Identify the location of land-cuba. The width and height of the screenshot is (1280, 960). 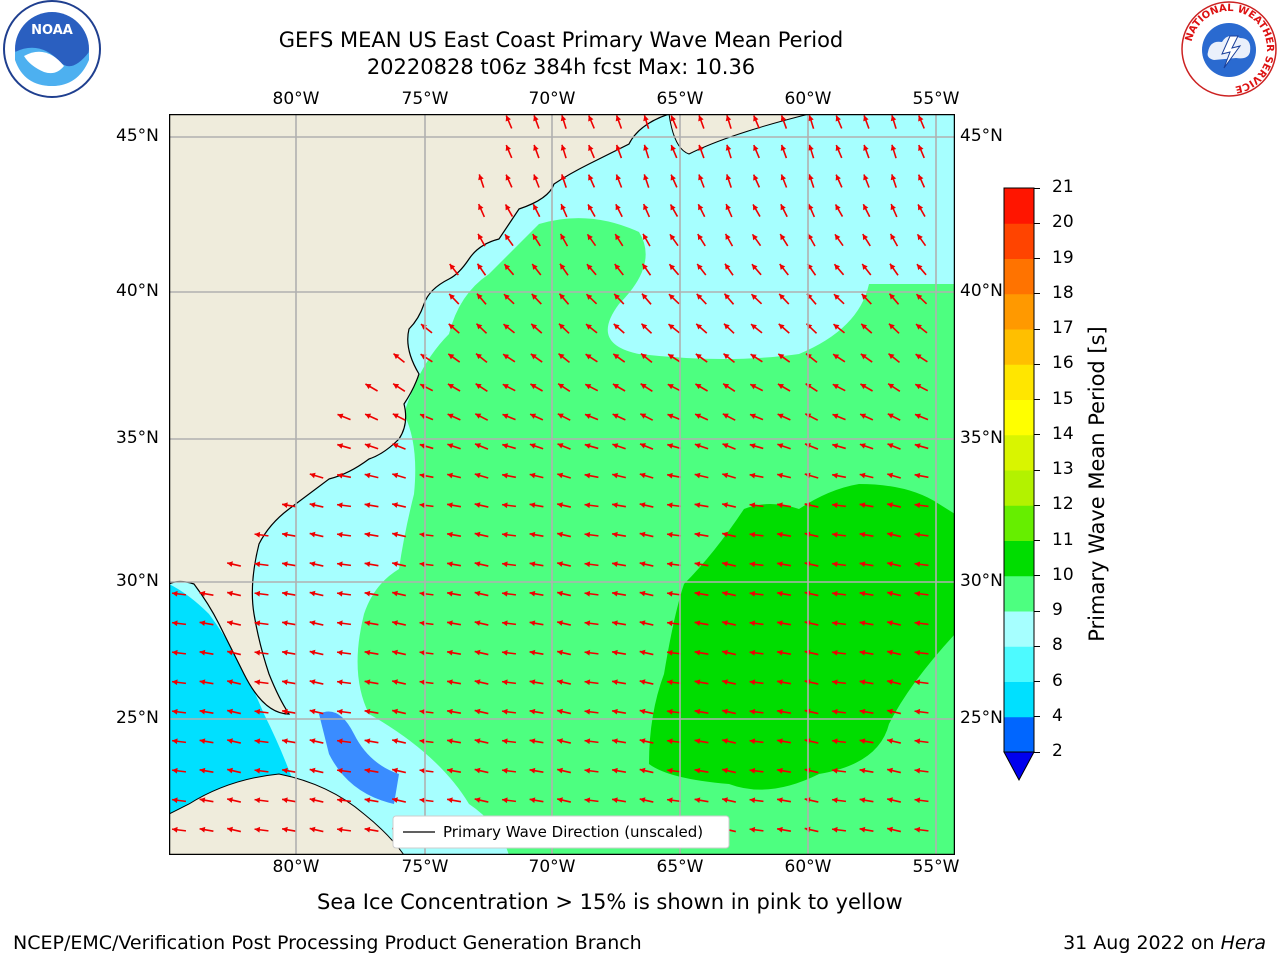
(287, 814).